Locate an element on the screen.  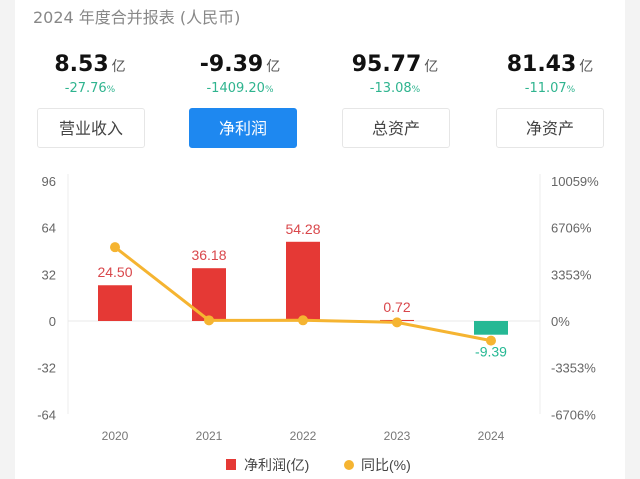
tab-1: 净利润 is located at coordinates (243, 128).